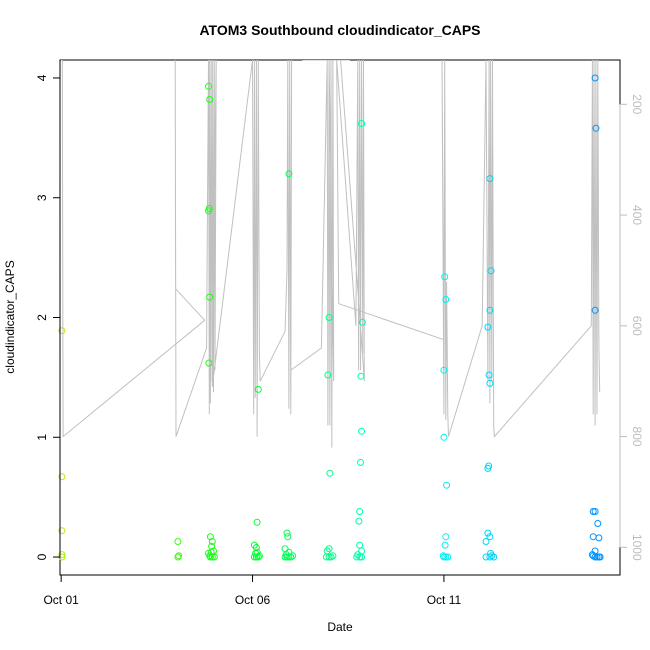  Describe the element at coordinates (339, 30) in the screenshot. I see `chart-title: ATOM3 Southbound cloudindicator_CAPS` at that location.